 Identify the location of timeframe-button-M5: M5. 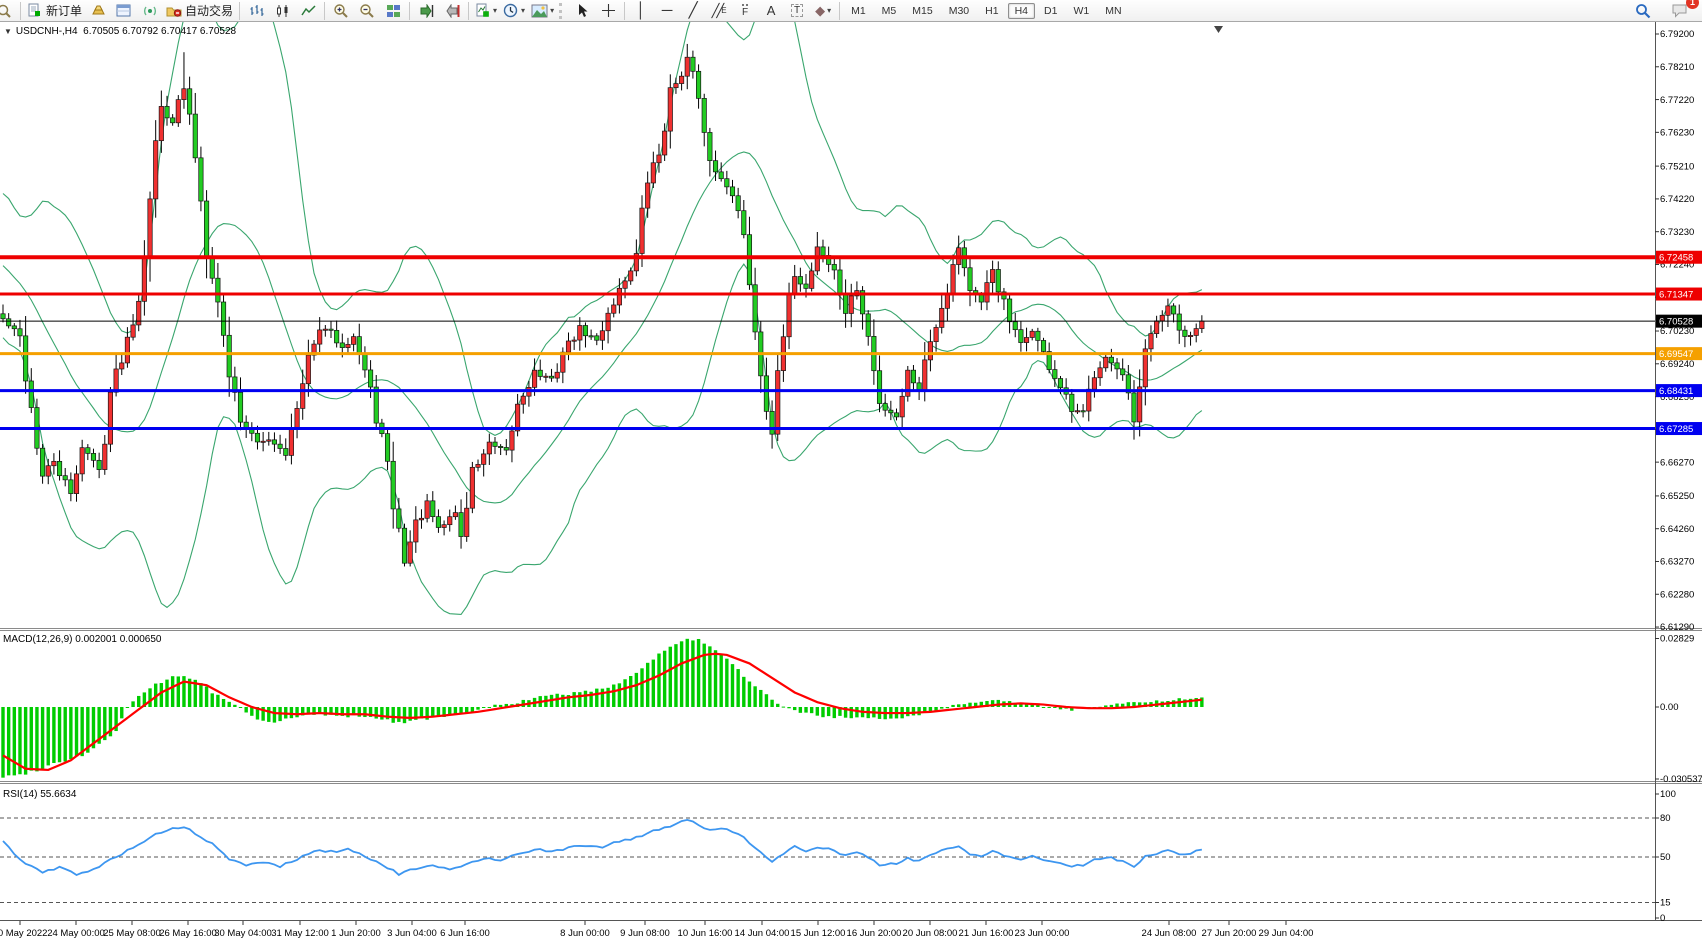
(889, 10).